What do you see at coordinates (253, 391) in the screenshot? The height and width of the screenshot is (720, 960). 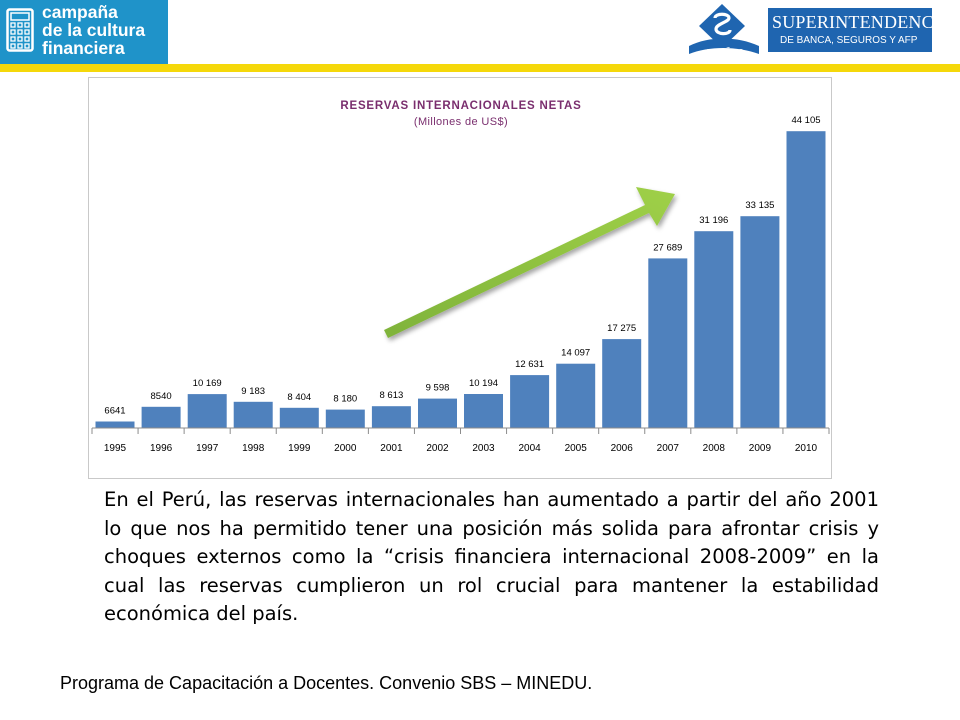 I see `data-label-1998: 9 183` at bounding box center [253, 391].